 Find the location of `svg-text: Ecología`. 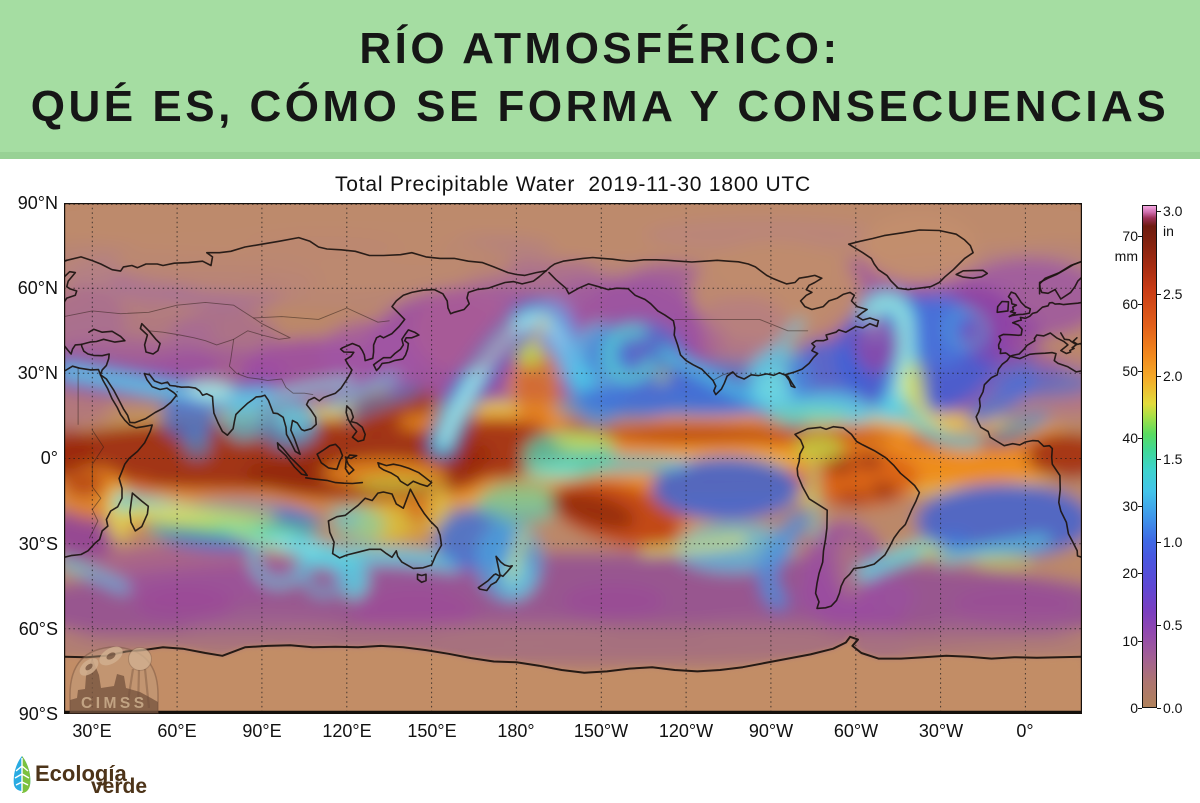

svg-text: Ecología is located at coordinates (81, 773).